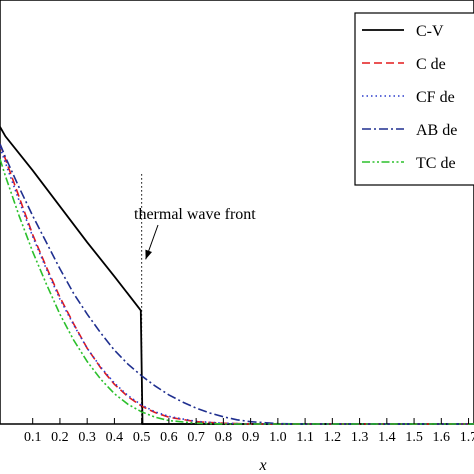 This screenshot has height=474, width=474. Describe the element at coordinates (262, 465) in the screenshot. I see `x-axis-label: x` at that location.